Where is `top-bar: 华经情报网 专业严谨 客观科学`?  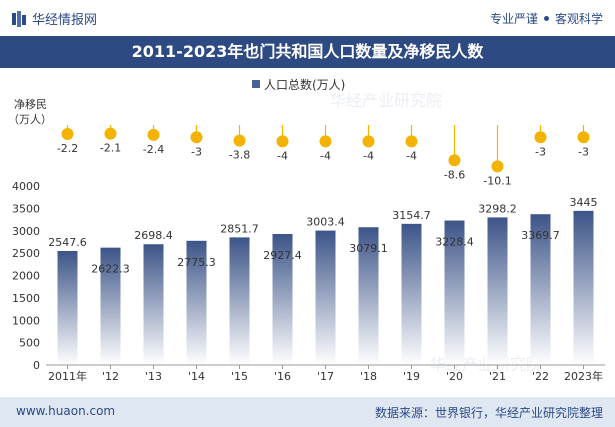
top-bar: 华经情报网 专业严谨 客观科学 is located at coordinates (307, 18).